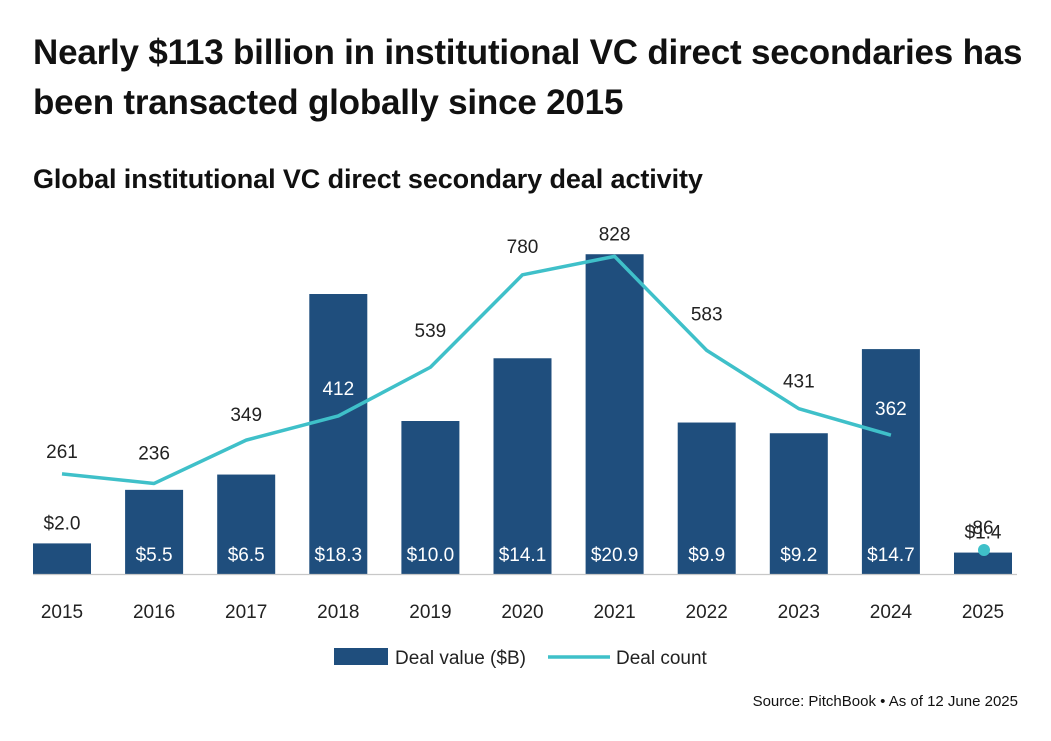  What do you see at coordinates (523, 555) in the screenshot?
I see `bar-label-2020: $14.1` at bounding box center [523, 555].